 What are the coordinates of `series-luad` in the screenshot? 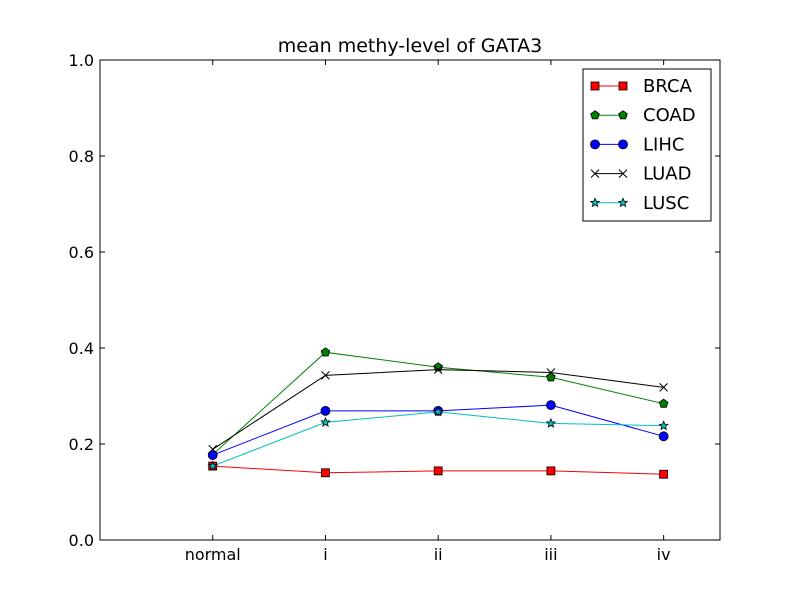 It's located at (438, 409).